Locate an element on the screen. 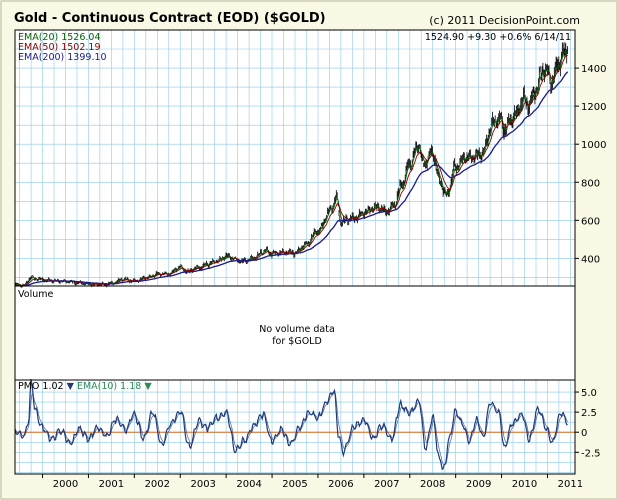 The image size is (618, 500). pmo-y-tick-label: 0 is located at coordinates (584, 433).